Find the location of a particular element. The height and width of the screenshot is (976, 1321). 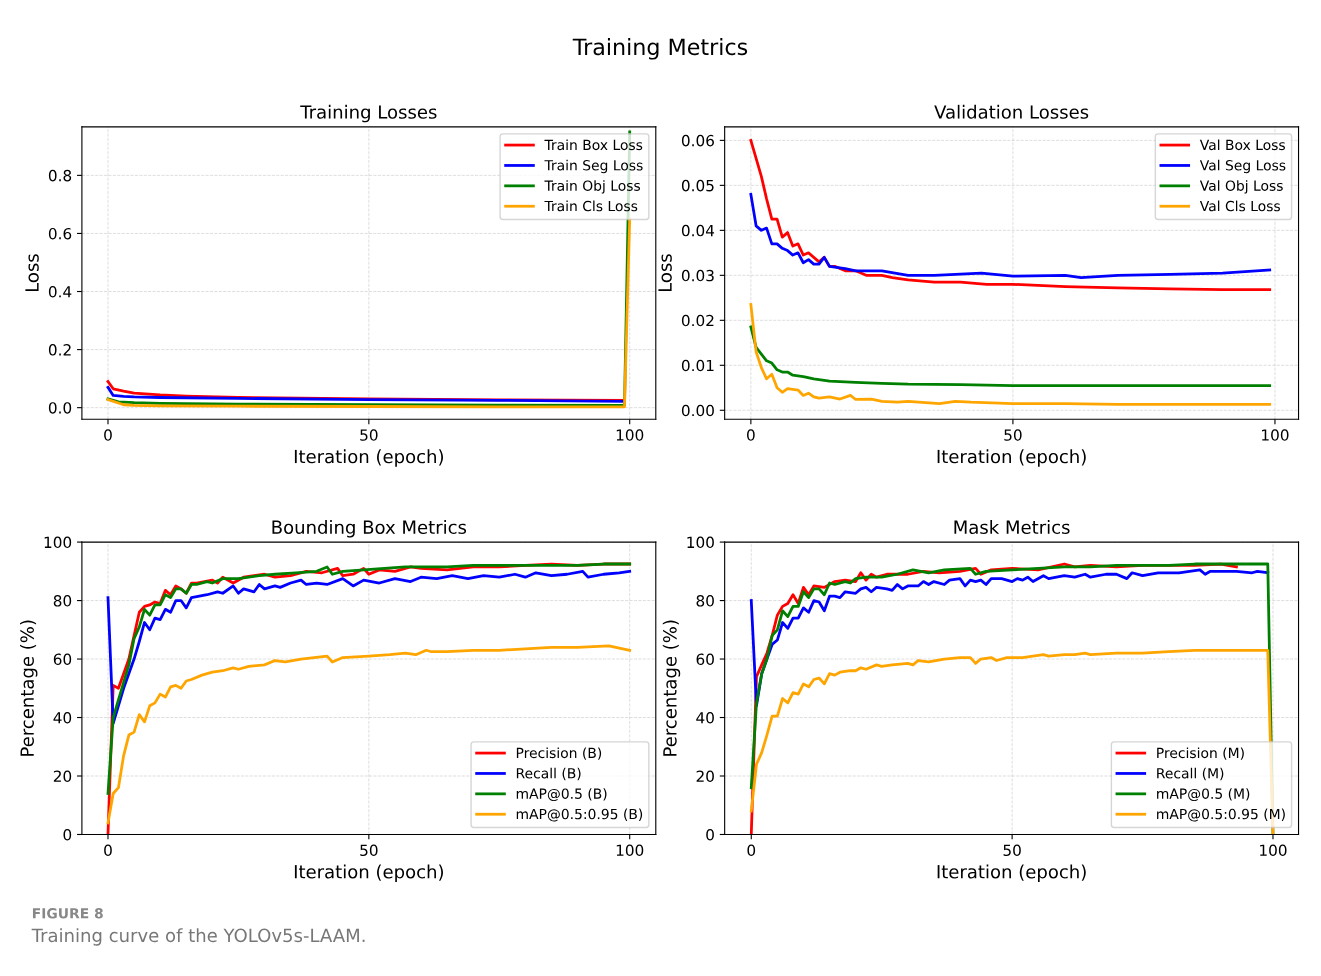

legend-label: Train Obj Loss is located at coordinates (592, 187).